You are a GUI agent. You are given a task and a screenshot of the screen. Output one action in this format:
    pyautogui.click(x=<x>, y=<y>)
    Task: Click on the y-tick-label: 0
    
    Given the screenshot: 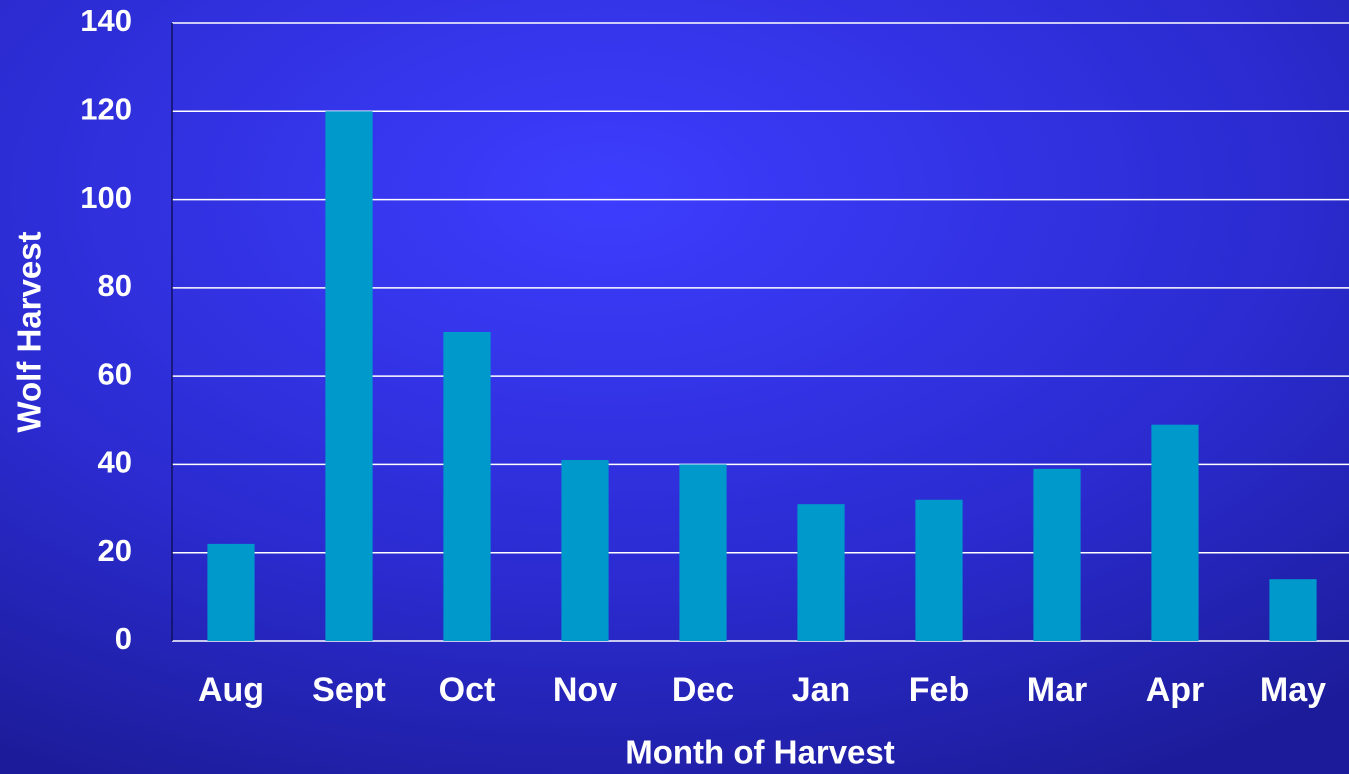 What is the action you would take?
    pyautogui.click(x=123, y=638)
    